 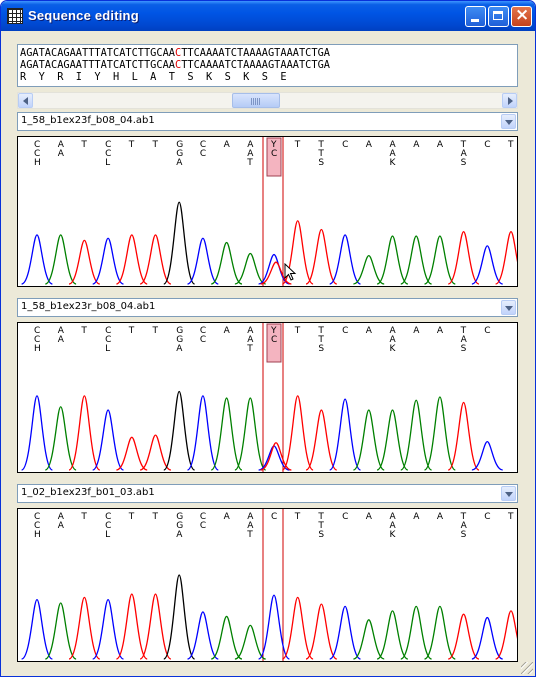 I want to click on close-button: ×, so click(x=521, y=16).